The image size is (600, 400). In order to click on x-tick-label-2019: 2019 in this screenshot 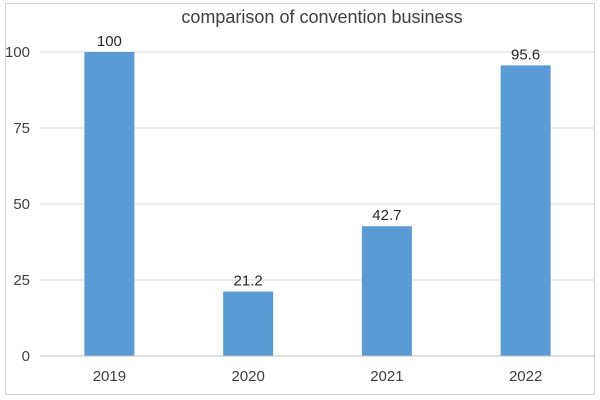, I will do `click(109, 376)`.